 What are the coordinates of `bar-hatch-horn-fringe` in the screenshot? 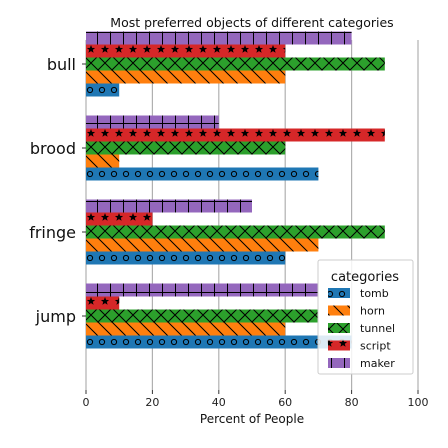 It's located at (202, 245).